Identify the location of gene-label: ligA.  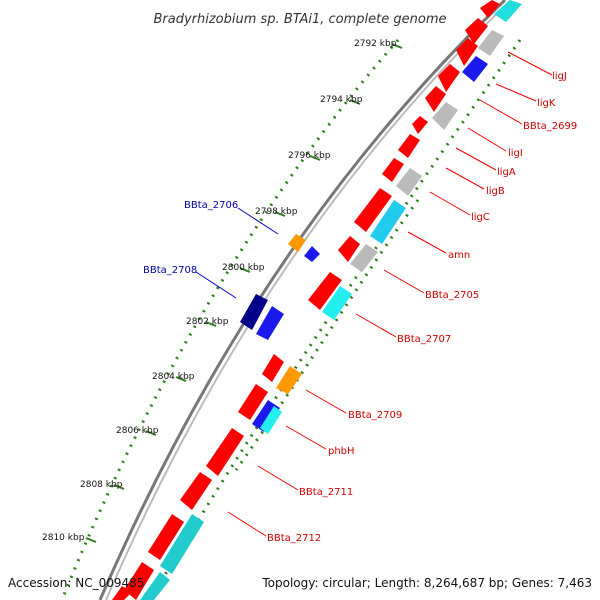
(506, 172).